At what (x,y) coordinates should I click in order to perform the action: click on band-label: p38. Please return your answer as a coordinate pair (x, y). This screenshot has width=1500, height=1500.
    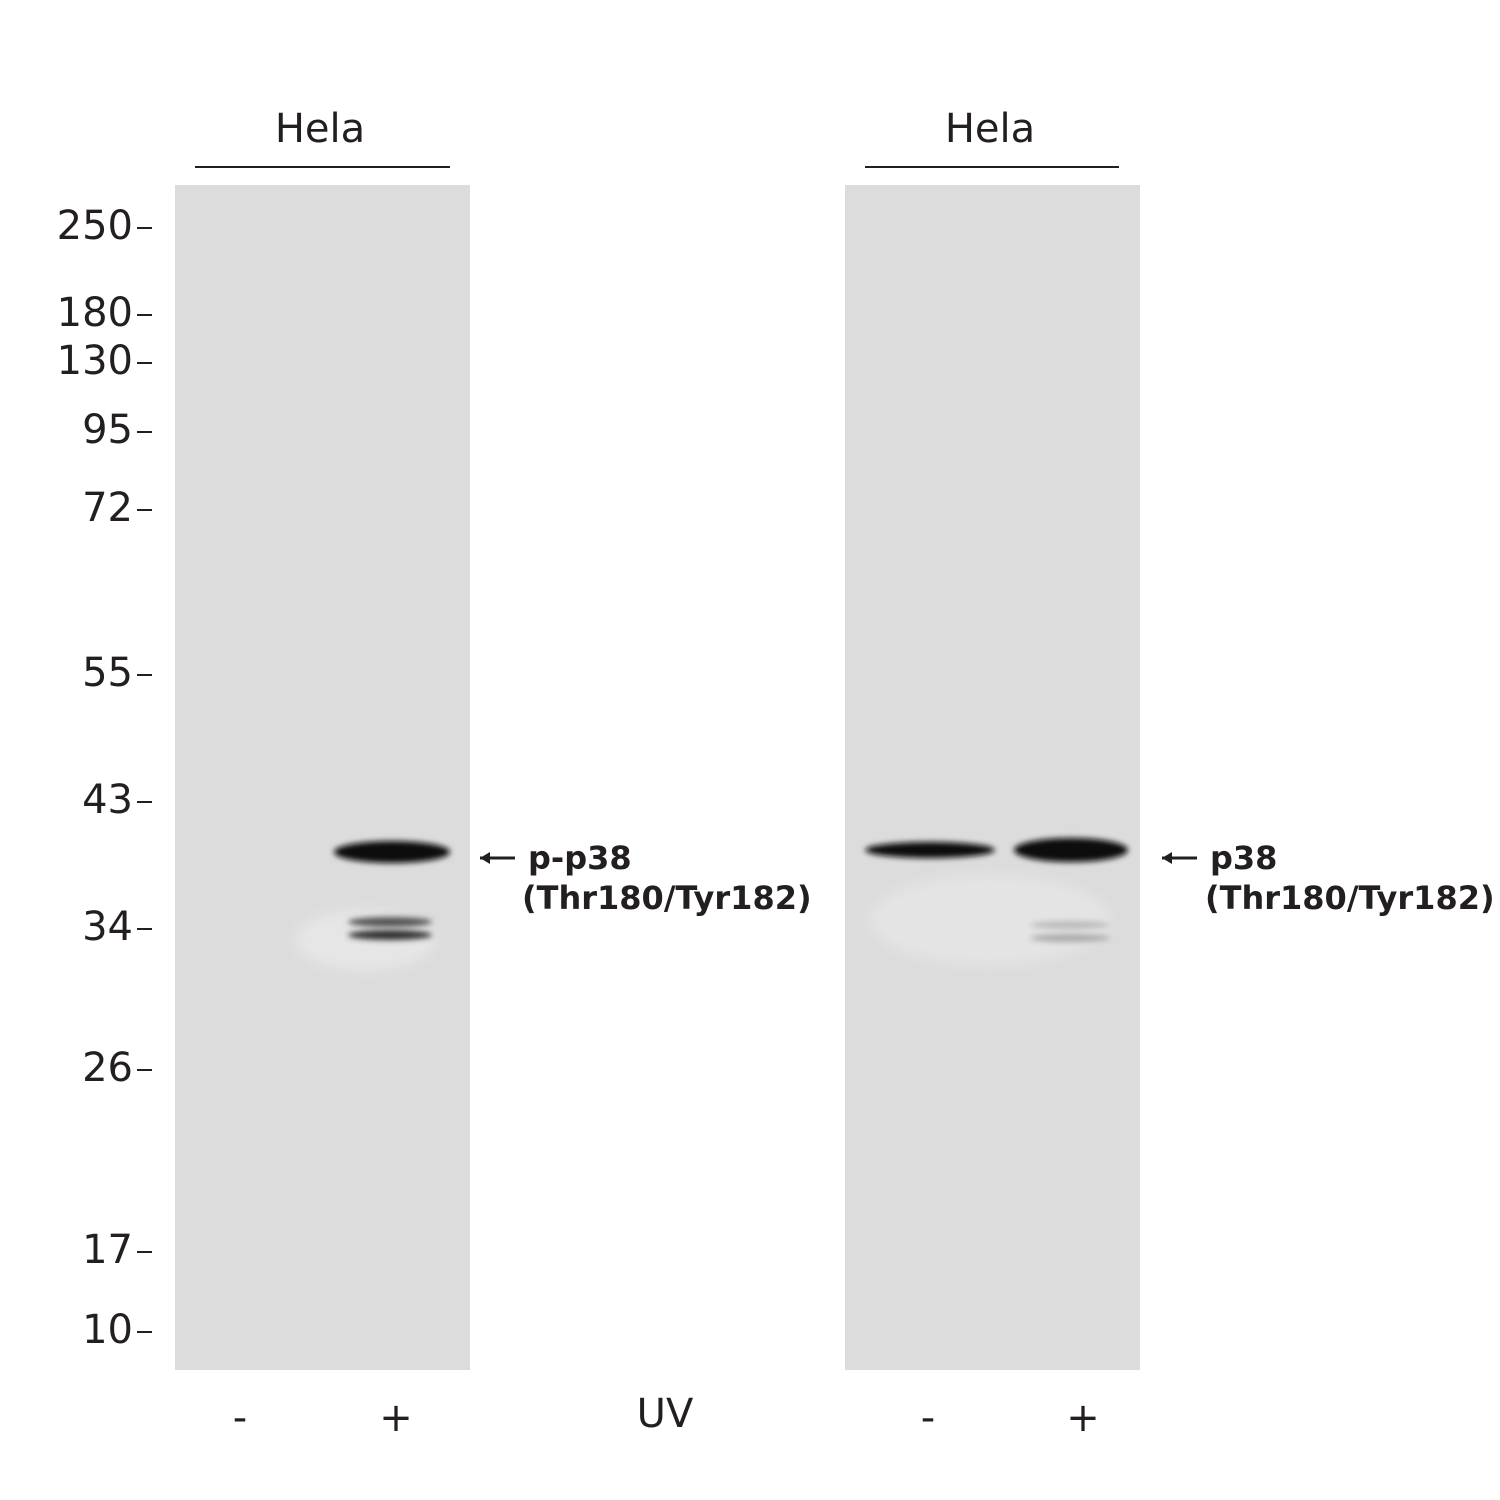
    Looking at the image, I should click on (1243, 858).